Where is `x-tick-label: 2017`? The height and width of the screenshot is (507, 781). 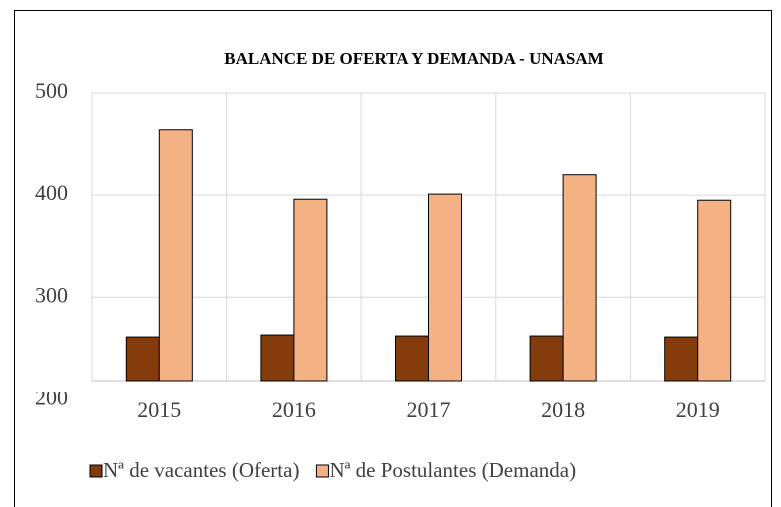 x-tick-label: 2017 is located at coordinates (429, 409).